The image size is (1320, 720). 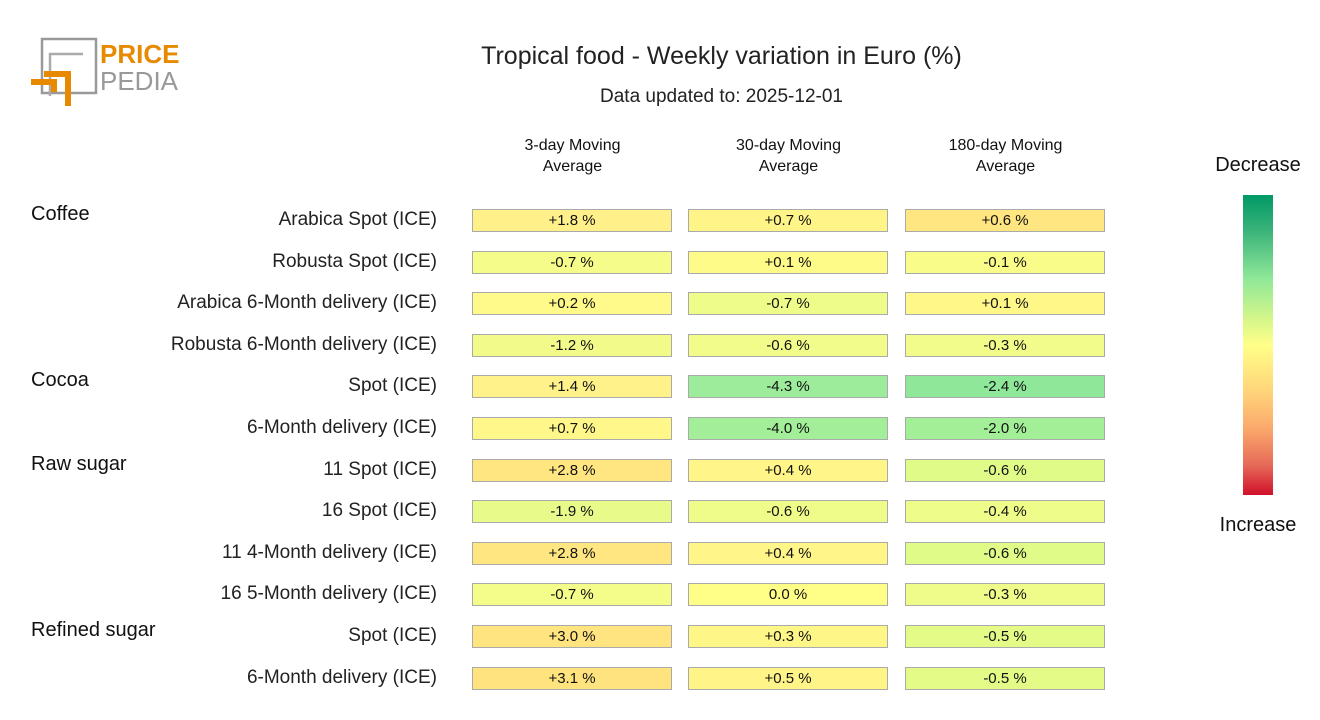 What do you see at coordinates (1005, 262) in the screenshot?
I see `heatmap-cell: -0.1 %` at bounding box center [1005, 262].